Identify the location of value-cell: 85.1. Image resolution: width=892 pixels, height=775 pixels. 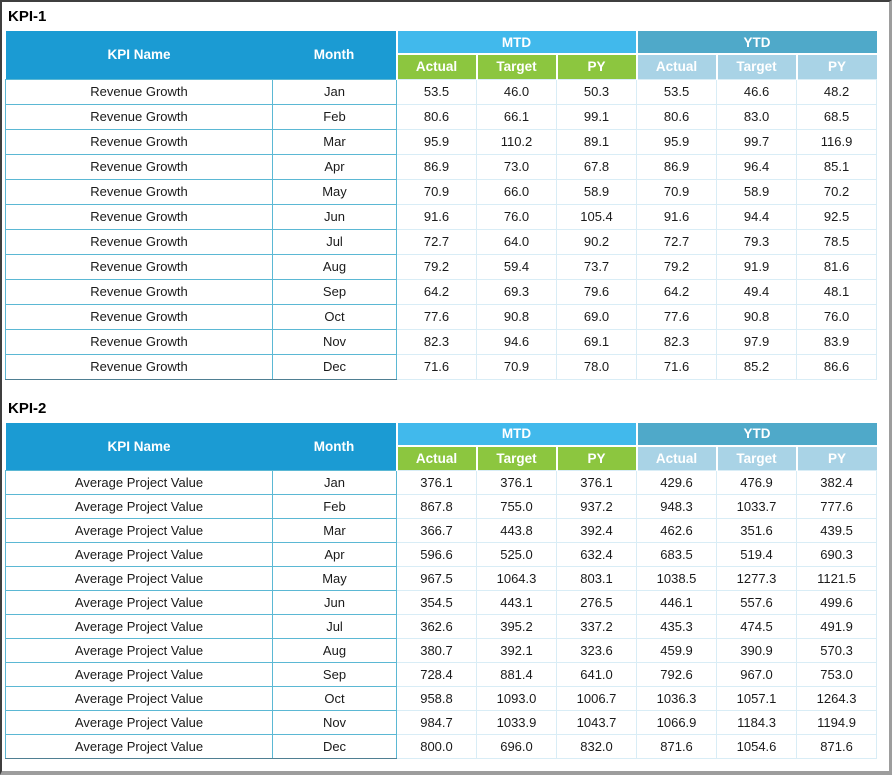
(837, 166).